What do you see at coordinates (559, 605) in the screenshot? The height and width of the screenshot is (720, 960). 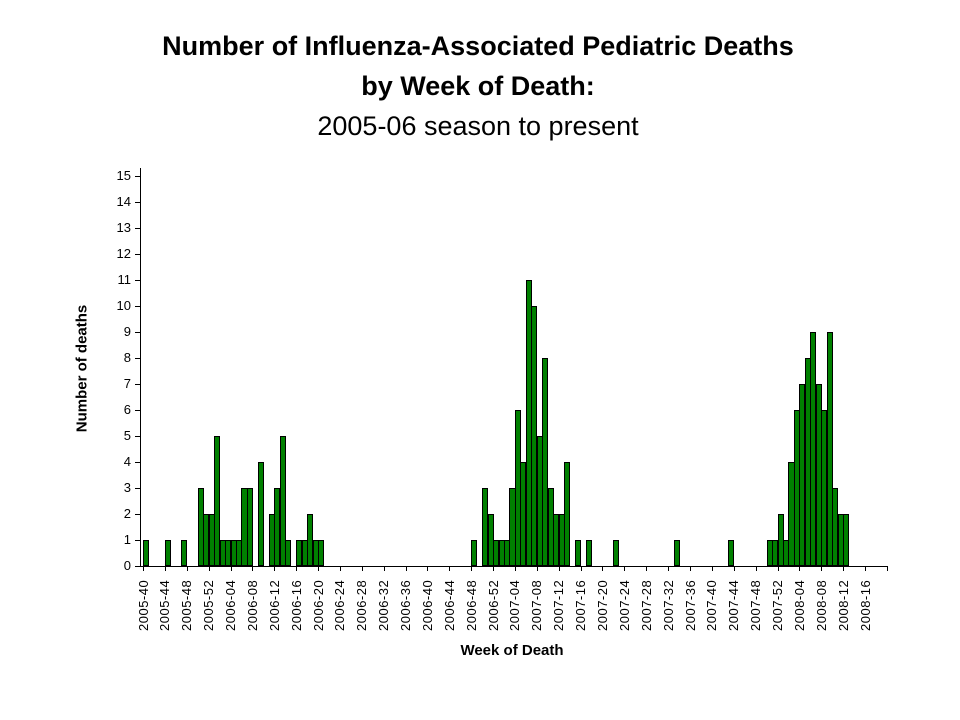 I see `x-tick-label-2007-12: 2007-12` at bounding box center [559, 605].